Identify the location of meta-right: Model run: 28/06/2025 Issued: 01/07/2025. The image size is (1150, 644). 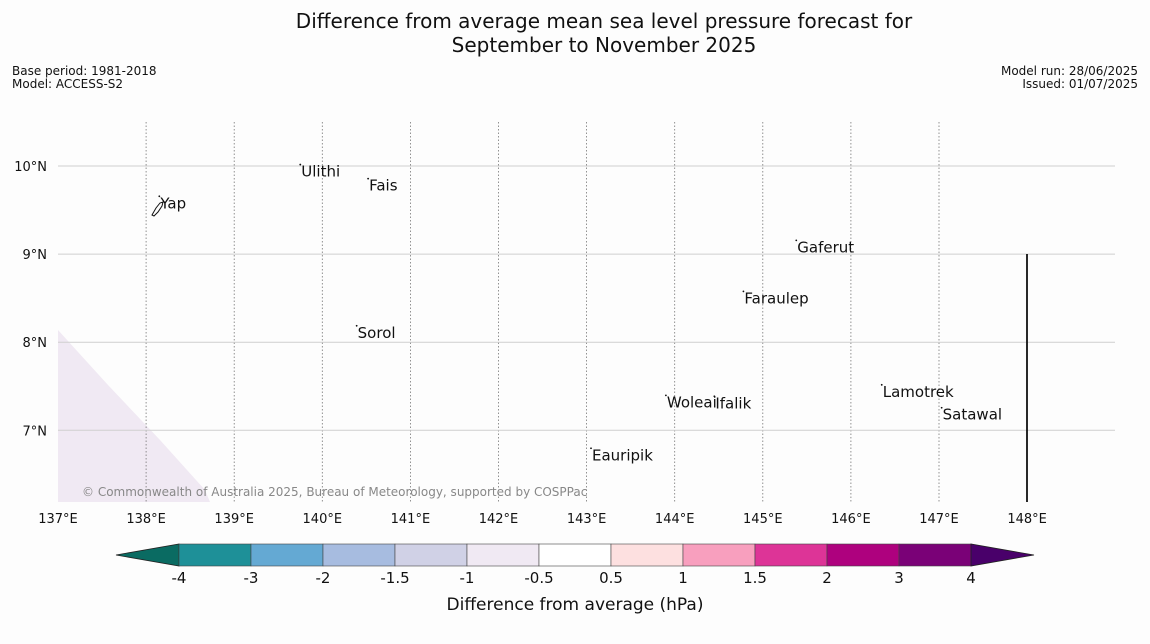
(1069, 78).